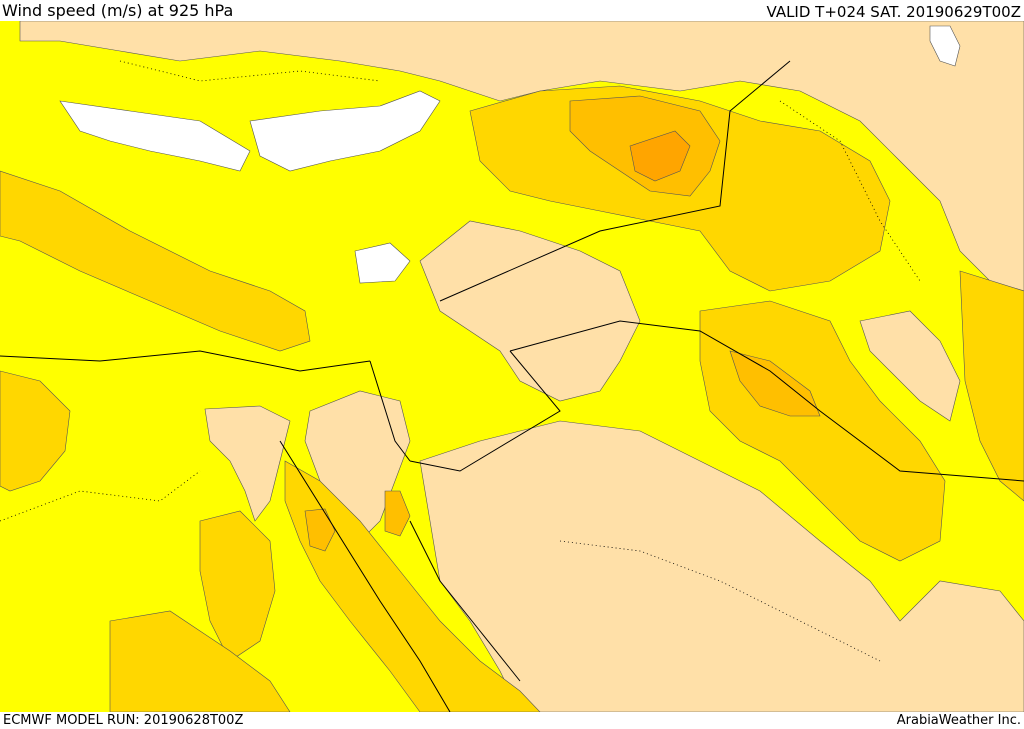 The height and width of the screenshot is (729, 1024). I want to click on coastline-north-africa, so click(185, 361).